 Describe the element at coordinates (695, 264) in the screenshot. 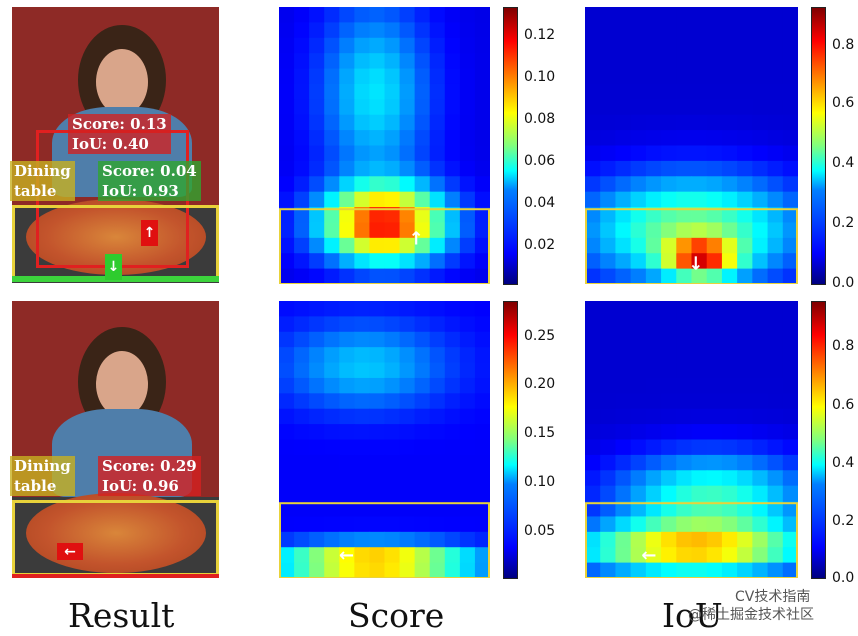

I see `down-arrow-icon: ↓` at that location.